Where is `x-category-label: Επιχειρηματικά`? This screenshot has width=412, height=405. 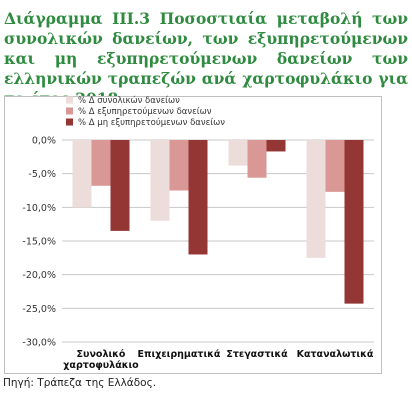 x-category-label: Επιχειρηματικά is located at coordinates (179, 354).